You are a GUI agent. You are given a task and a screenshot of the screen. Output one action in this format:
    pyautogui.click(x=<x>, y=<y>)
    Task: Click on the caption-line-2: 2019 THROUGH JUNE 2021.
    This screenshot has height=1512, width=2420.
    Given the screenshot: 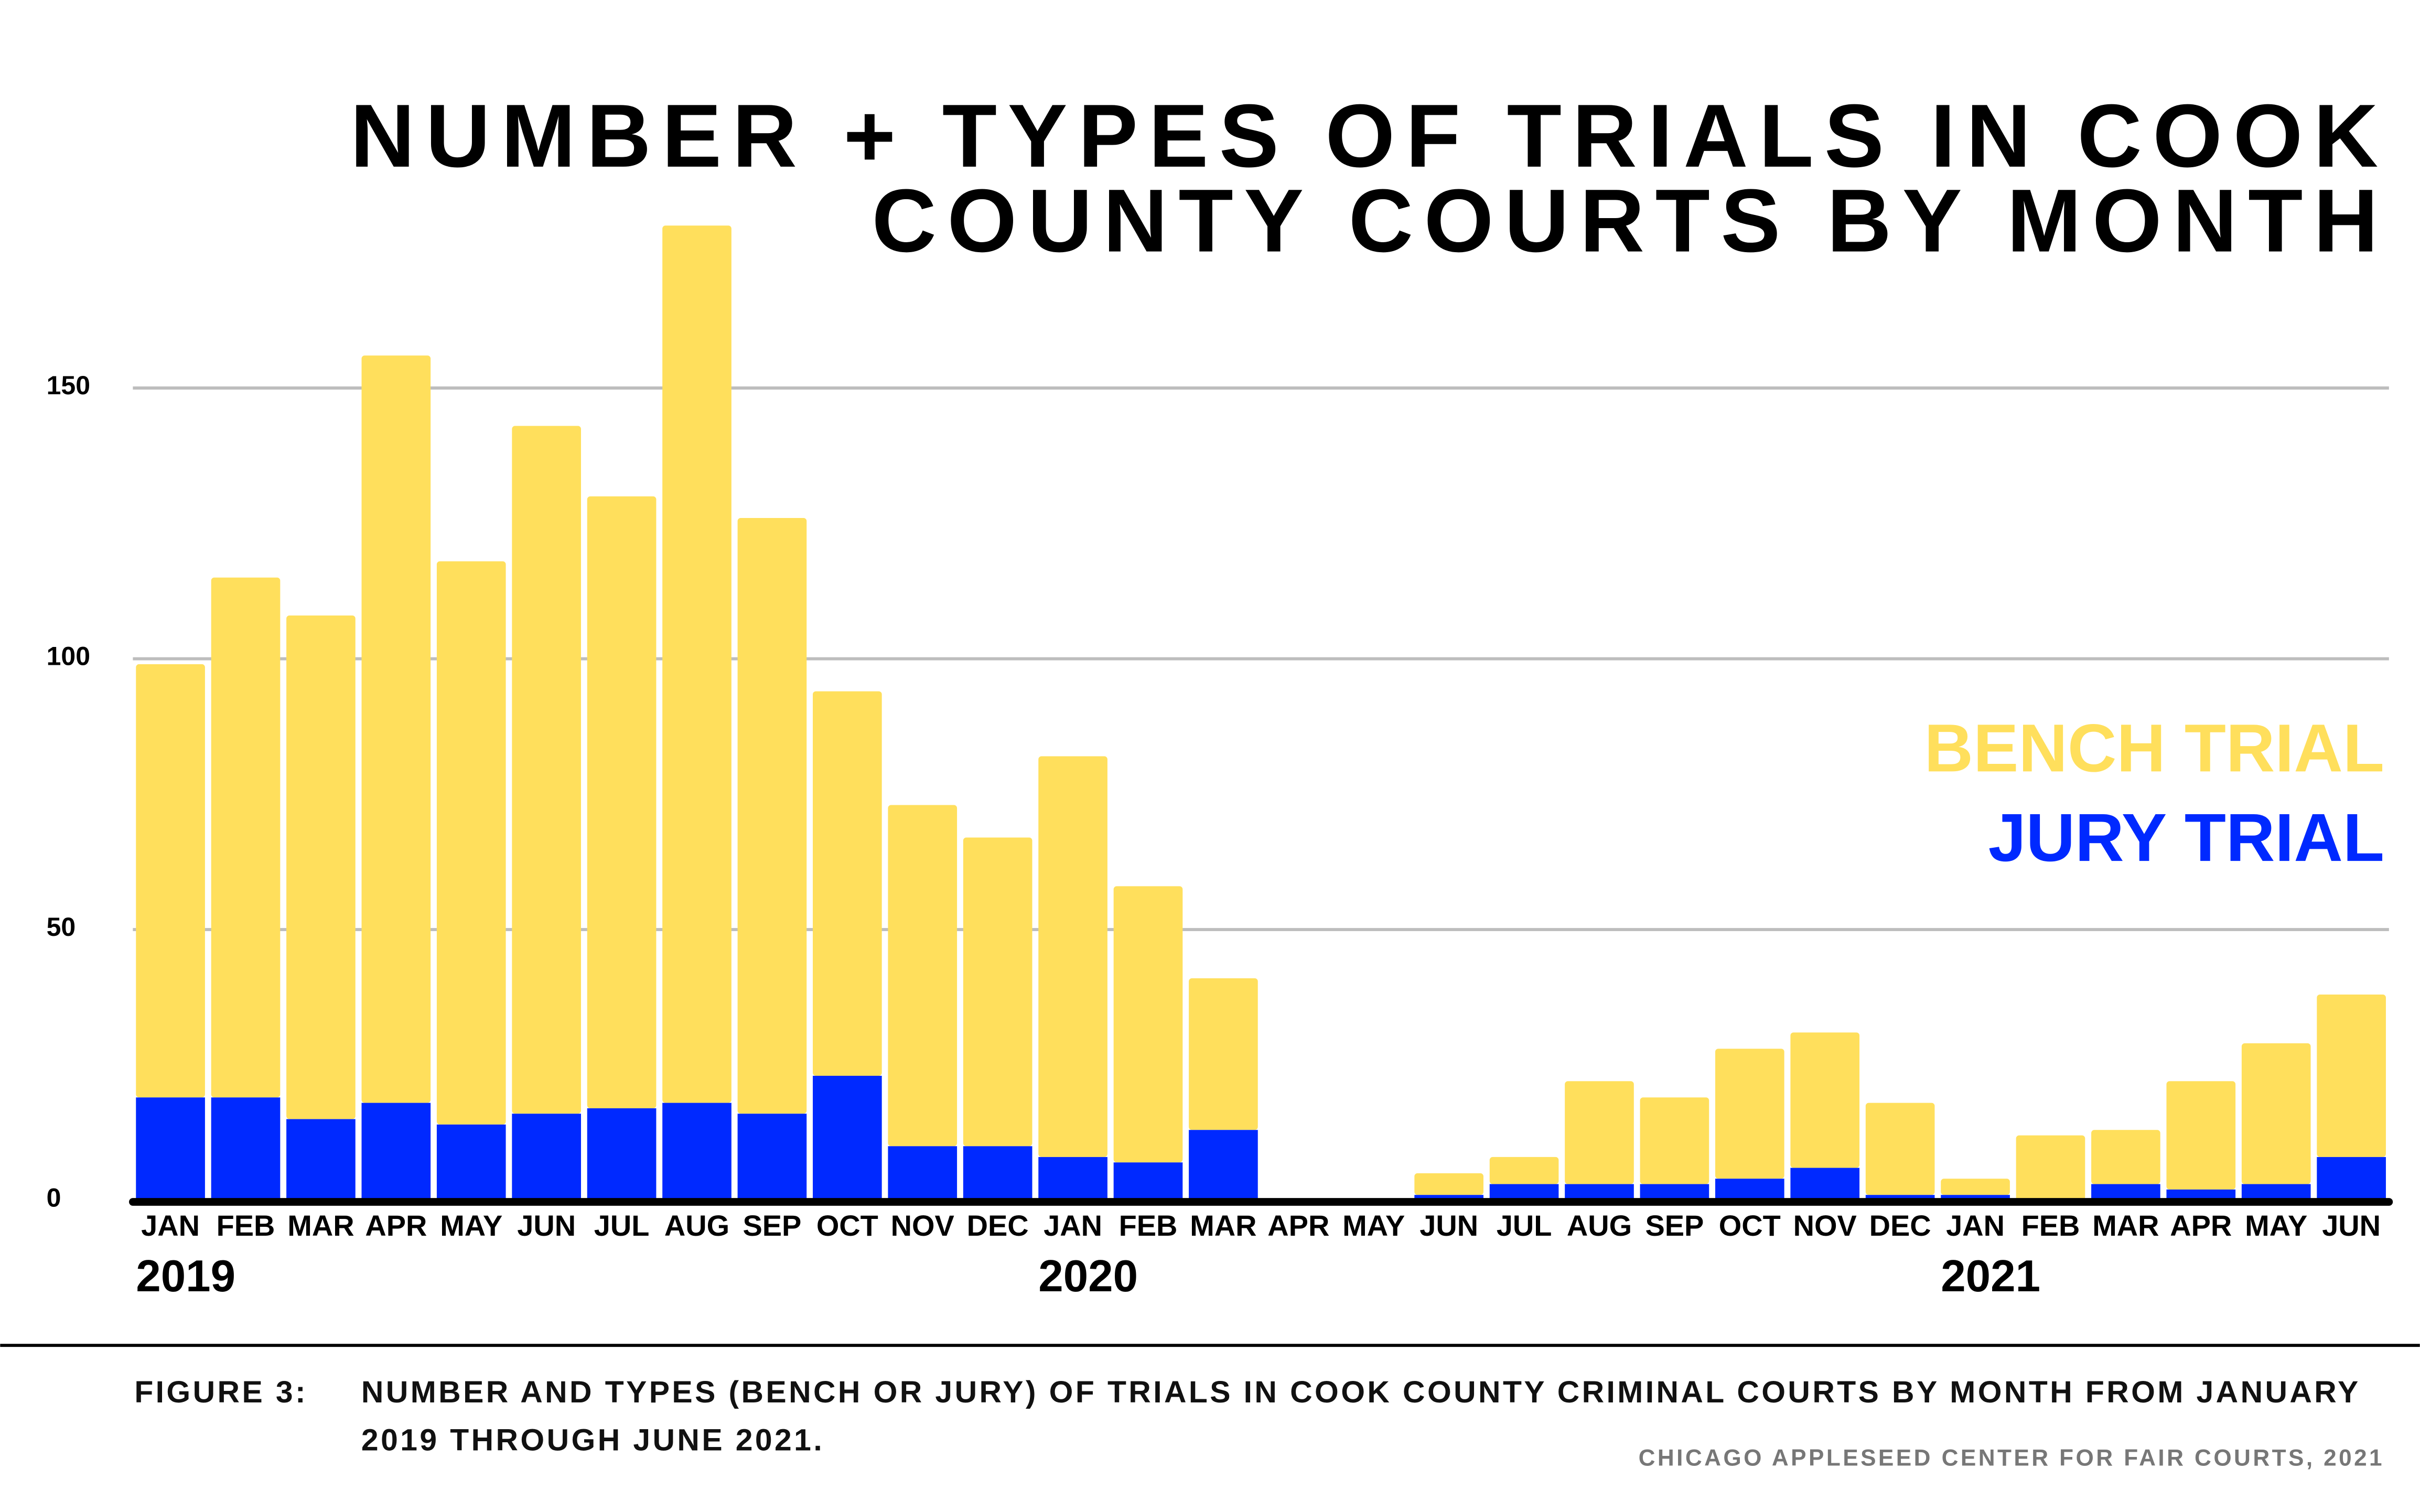 What is the action you would take?
    pyautogui.click(x=592, y=1440)
    